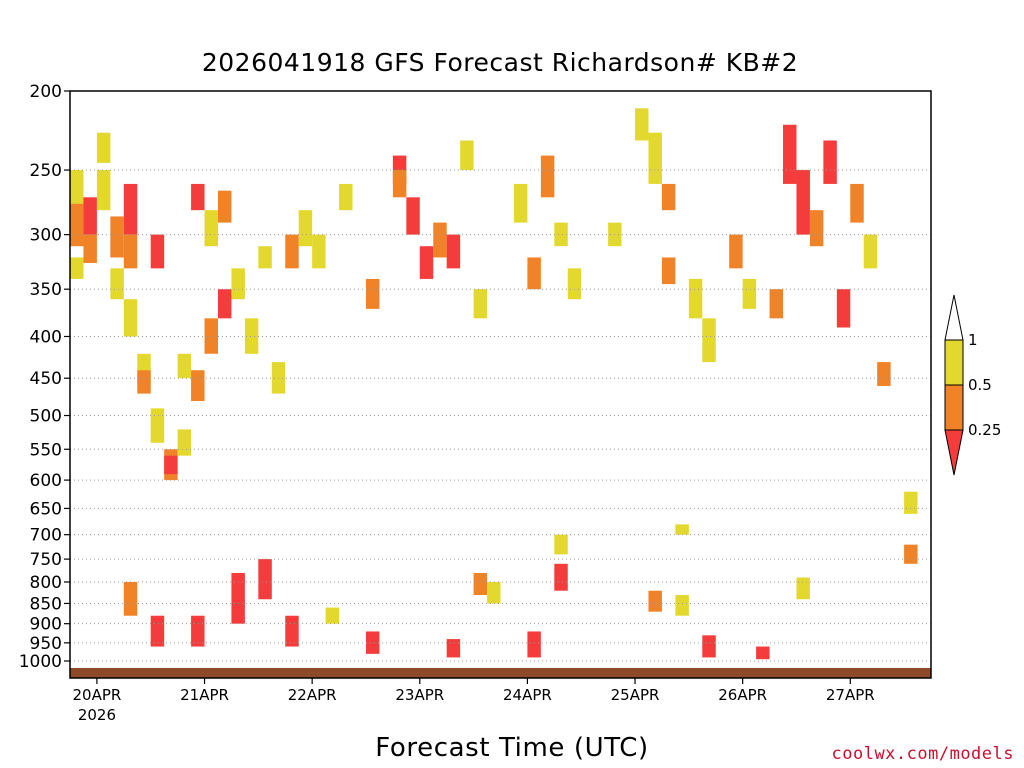 This screenshot has height=768, width=1024. Describe the element at coordinates (46, 625) in the screenshot. I see `y-tick-label: 900` at that location.